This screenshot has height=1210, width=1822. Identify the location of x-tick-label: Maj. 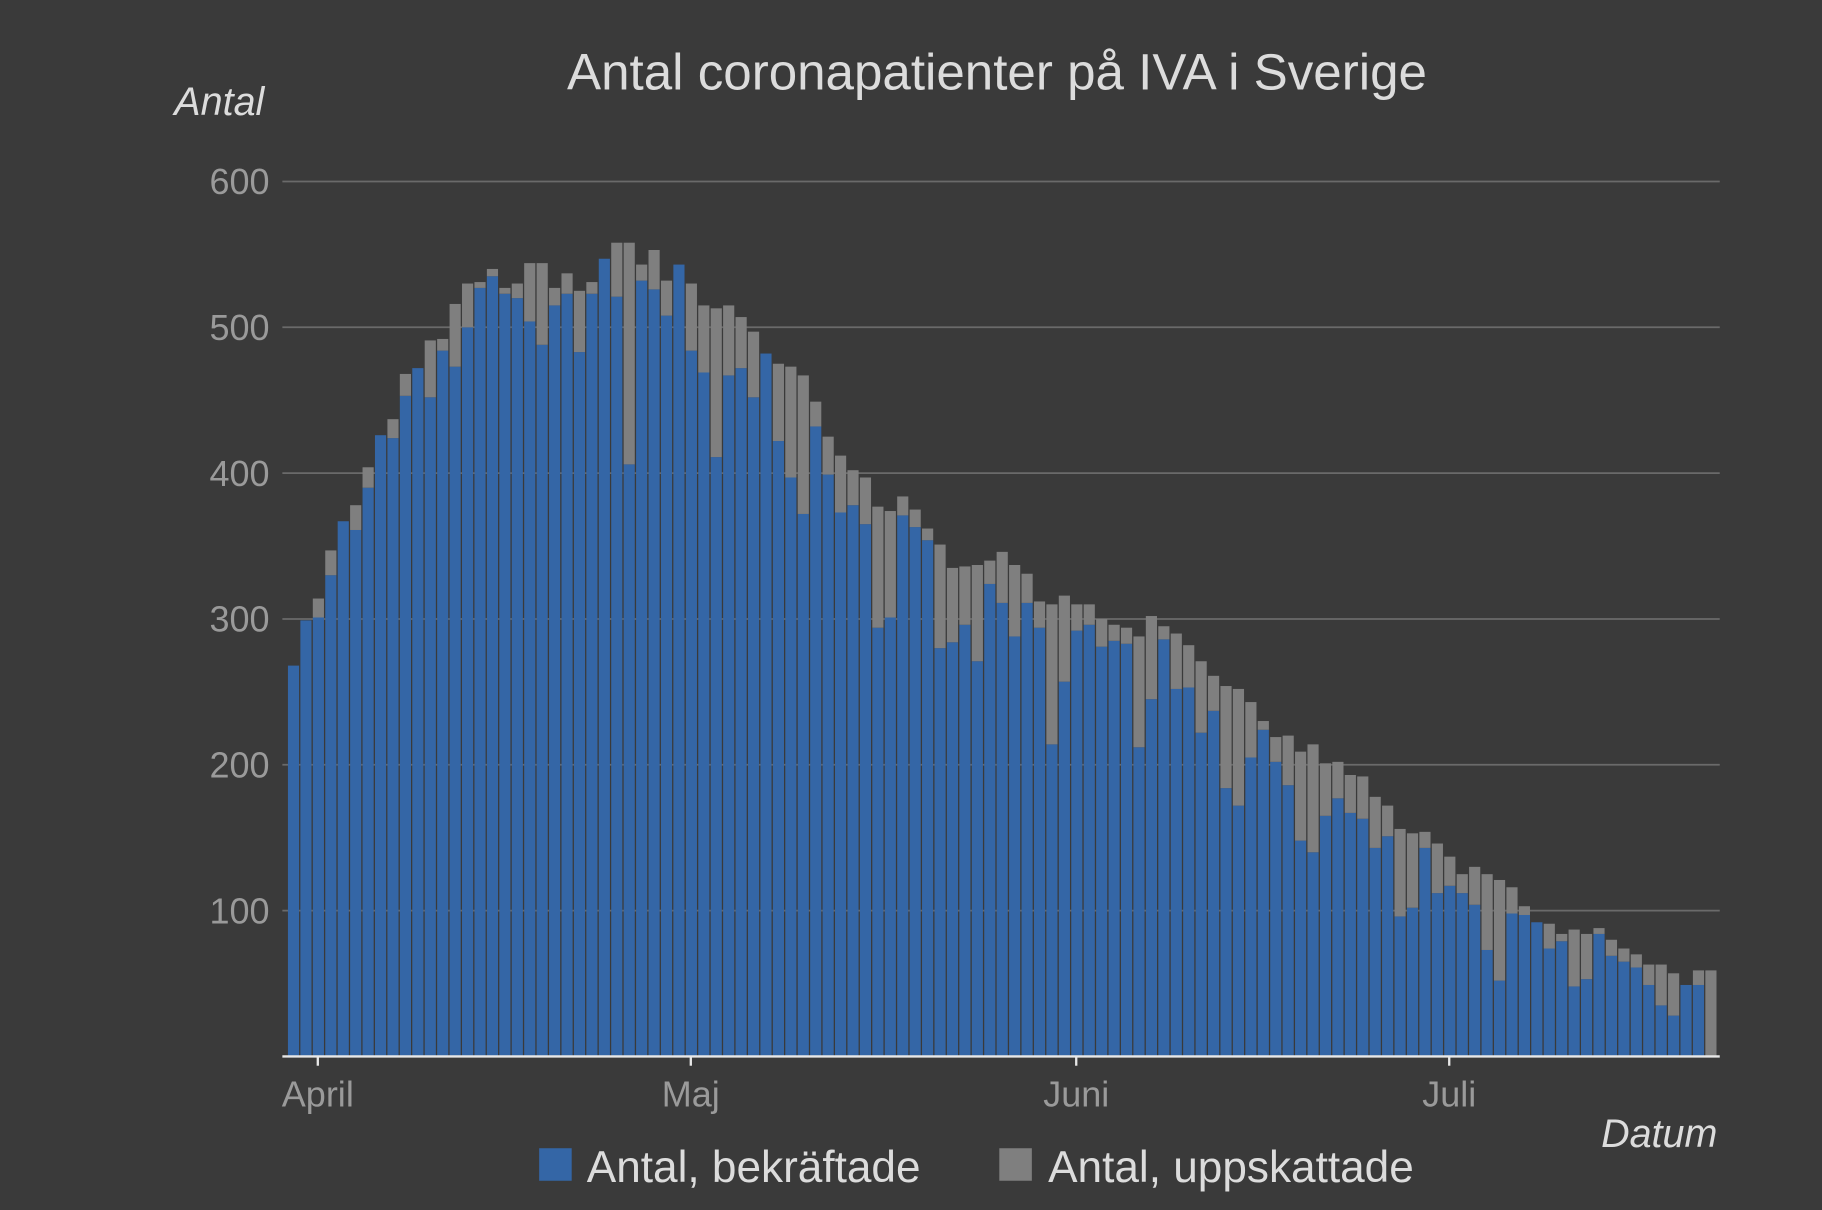
(691, 1093).